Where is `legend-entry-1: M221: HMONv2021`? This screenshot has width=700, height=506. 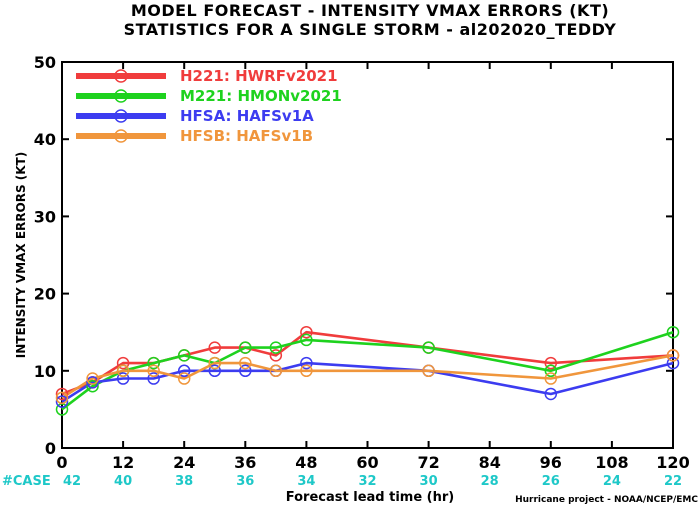
legend-entry-1: M221: HMONv2021 is located at coordinates (261, 96).